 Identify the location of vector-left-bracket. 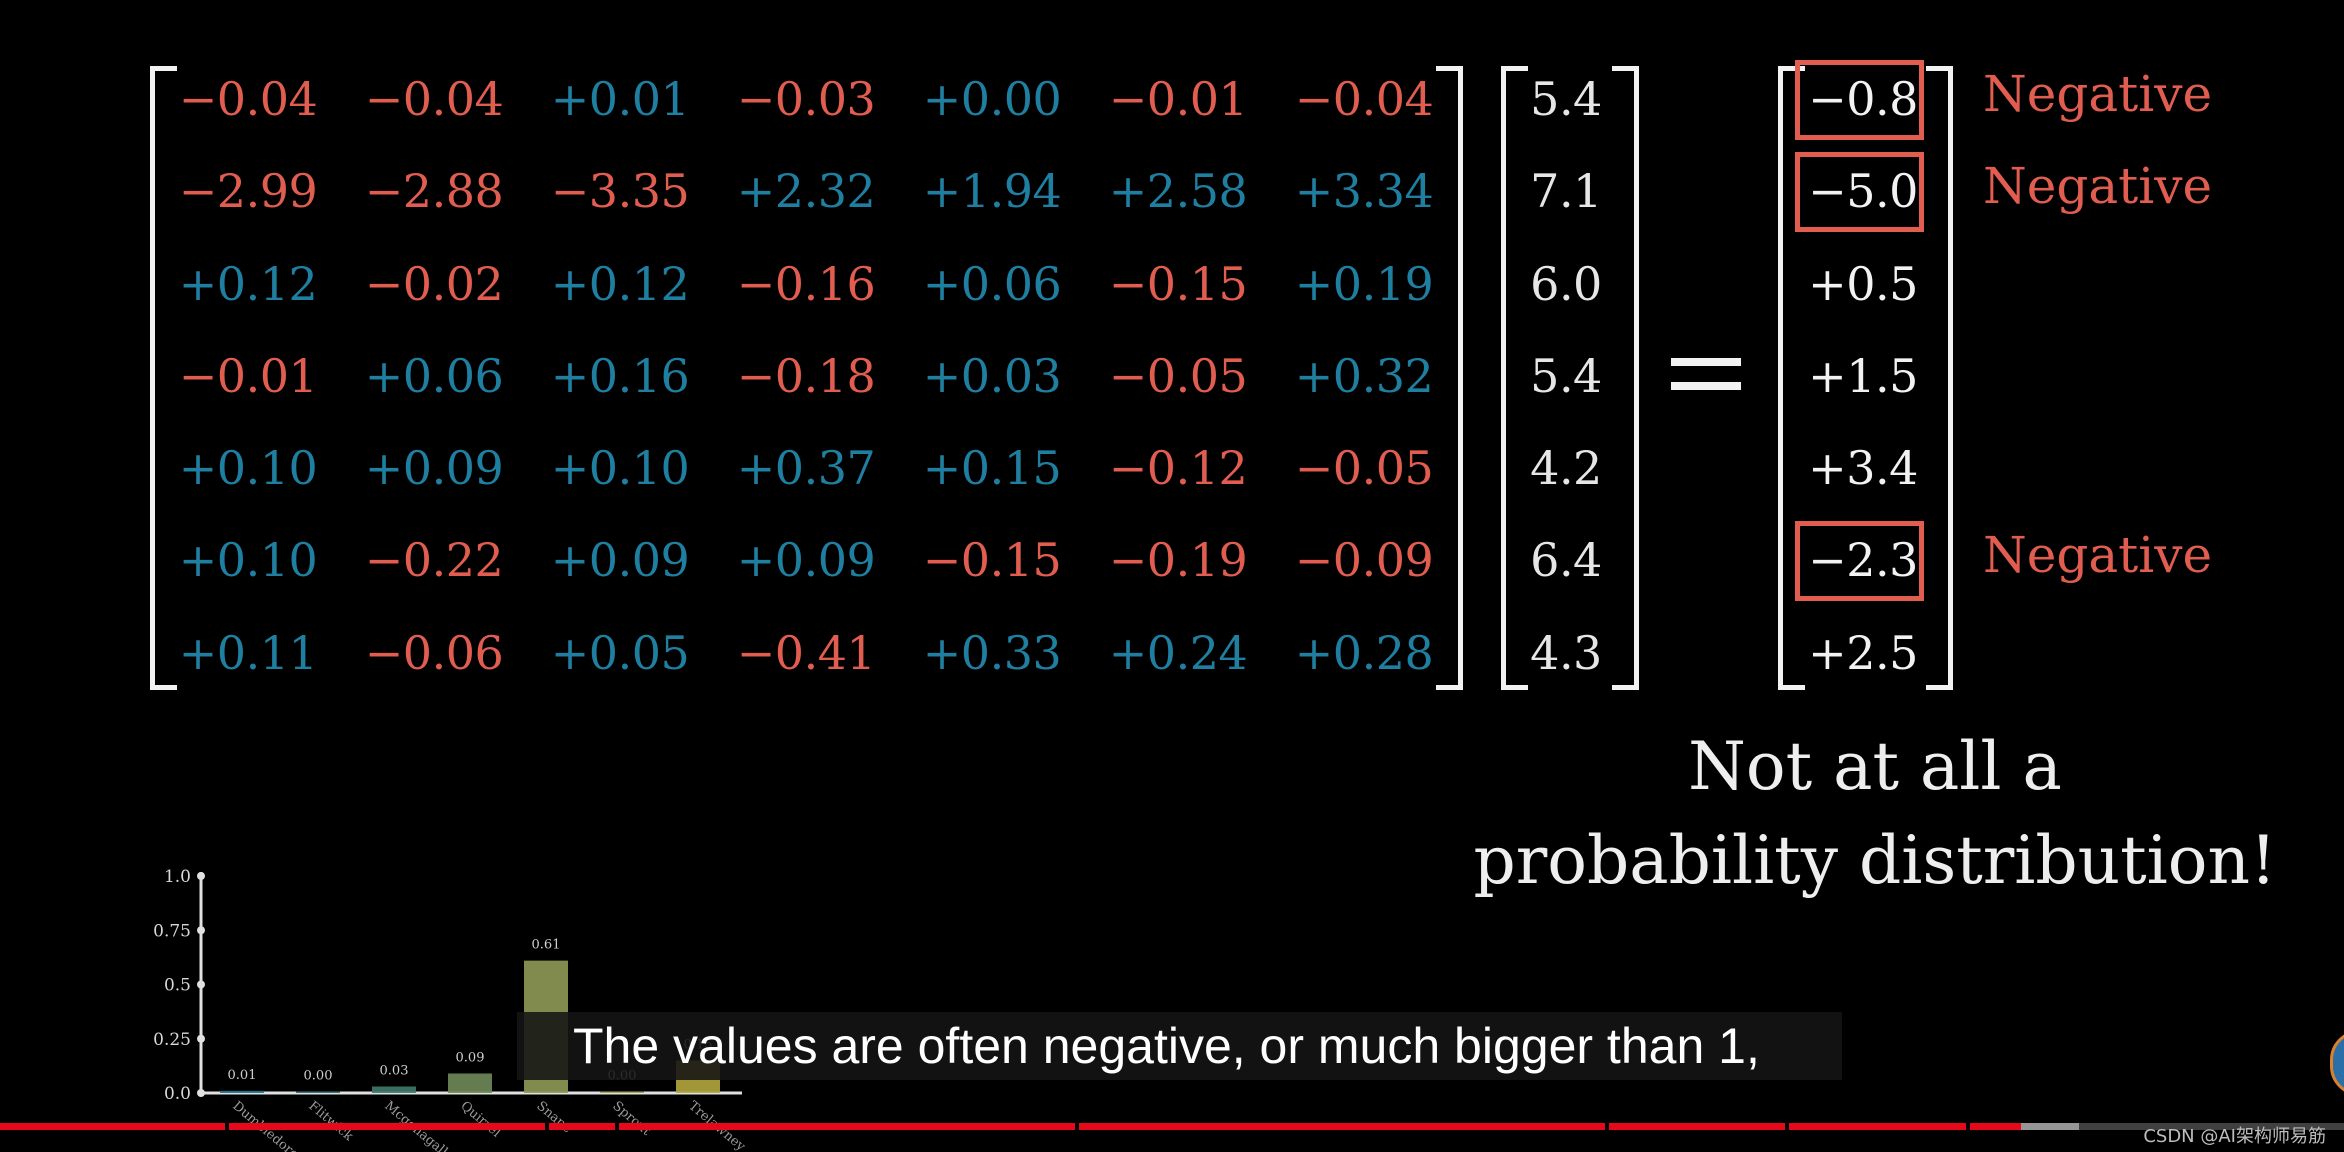
(1514, 378).